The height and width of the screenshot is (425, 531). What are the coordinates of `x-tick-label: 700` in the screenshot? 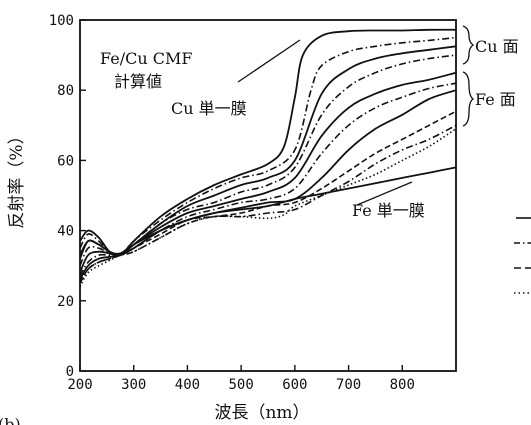 It's located at (348, 385).